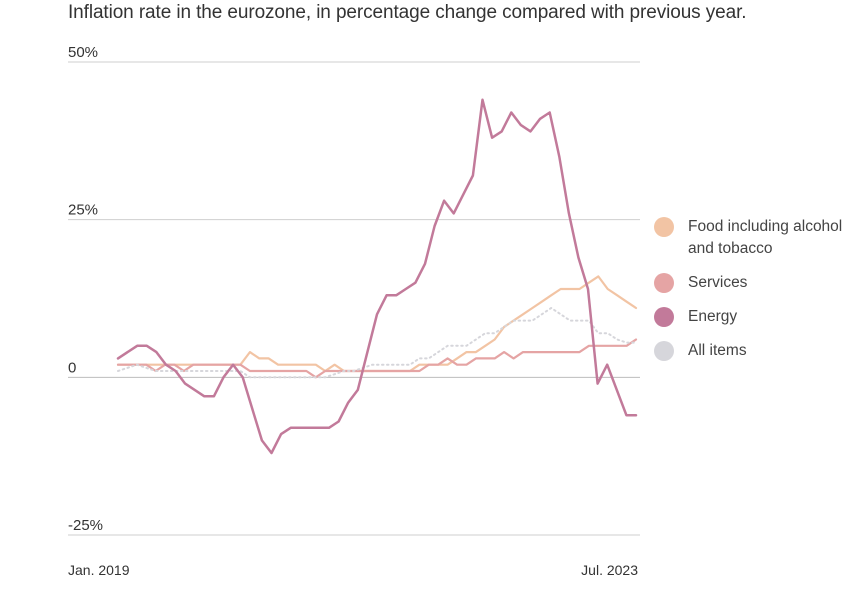  Describe the element at coordinates (765, 237) in the screenshot. I see `legend-label: Food including alcohol and tobacco` at that location.